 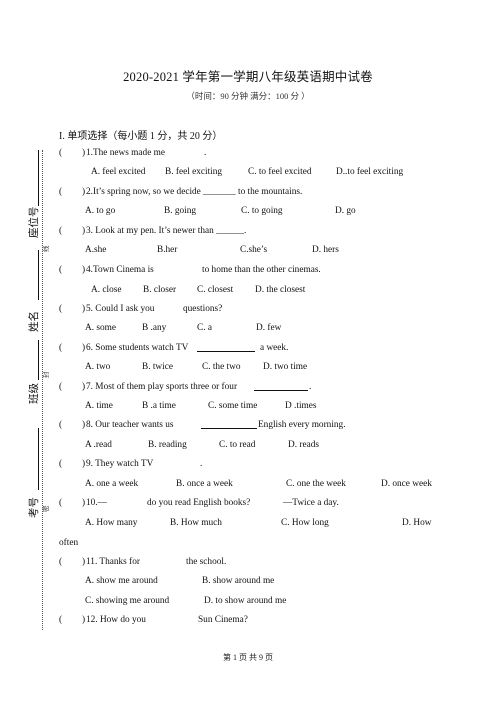 I want to click on q10-option-b: B. How much, so click(x=196, y=523).